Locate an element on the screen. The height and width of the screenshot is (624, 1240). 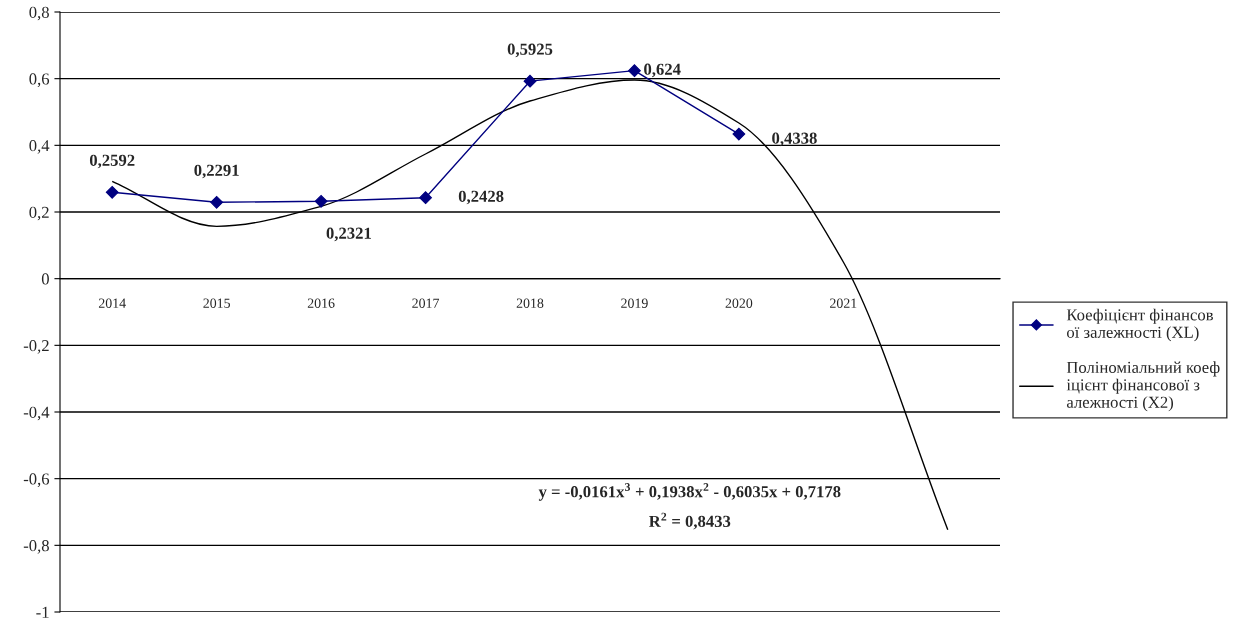
y-tick-label: -0,4 is located at coordinates (36, 413).